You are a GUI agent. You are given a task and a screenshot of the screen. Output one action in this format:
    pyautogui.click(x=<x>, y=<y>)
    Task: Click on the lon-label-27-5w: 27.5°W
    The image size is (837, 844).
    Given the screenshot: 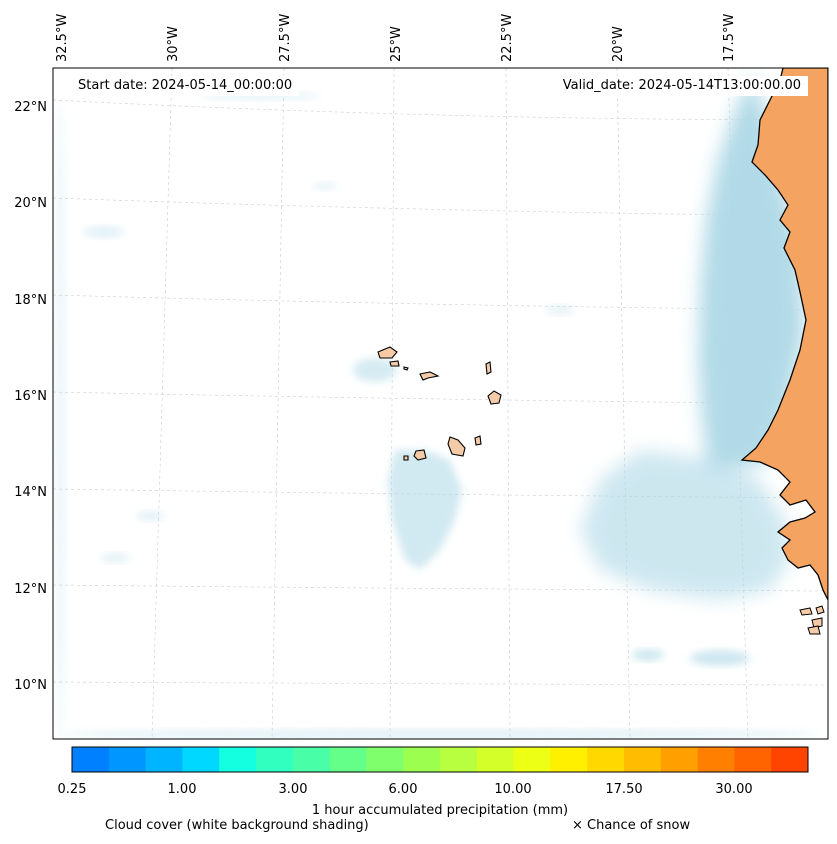 What is the action you would take?
    pyautogui.click(x=285, y=38)
    